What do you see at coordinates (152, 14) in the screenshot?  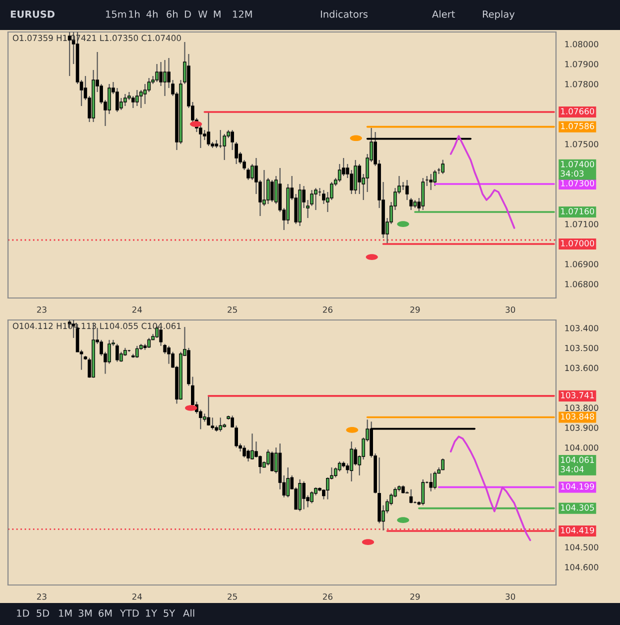 I see `text: 4h` at bounding box center [152, 14].